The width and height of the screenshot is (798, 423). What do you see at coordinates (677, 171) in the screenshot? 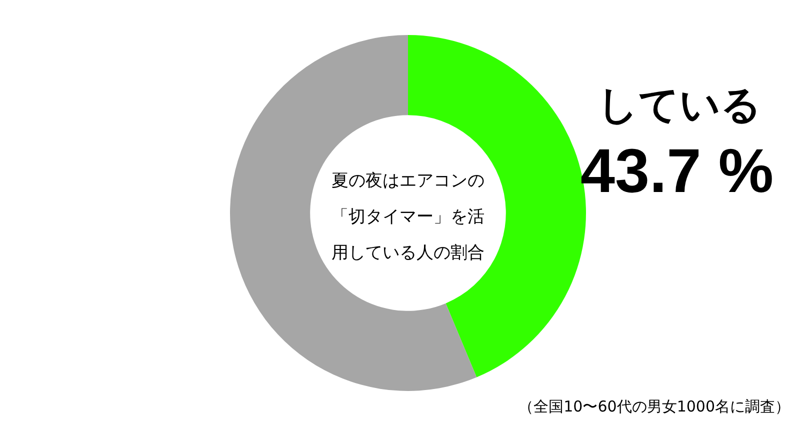
I see `data-label: 43.7 %` at bounding box center [677, 171].